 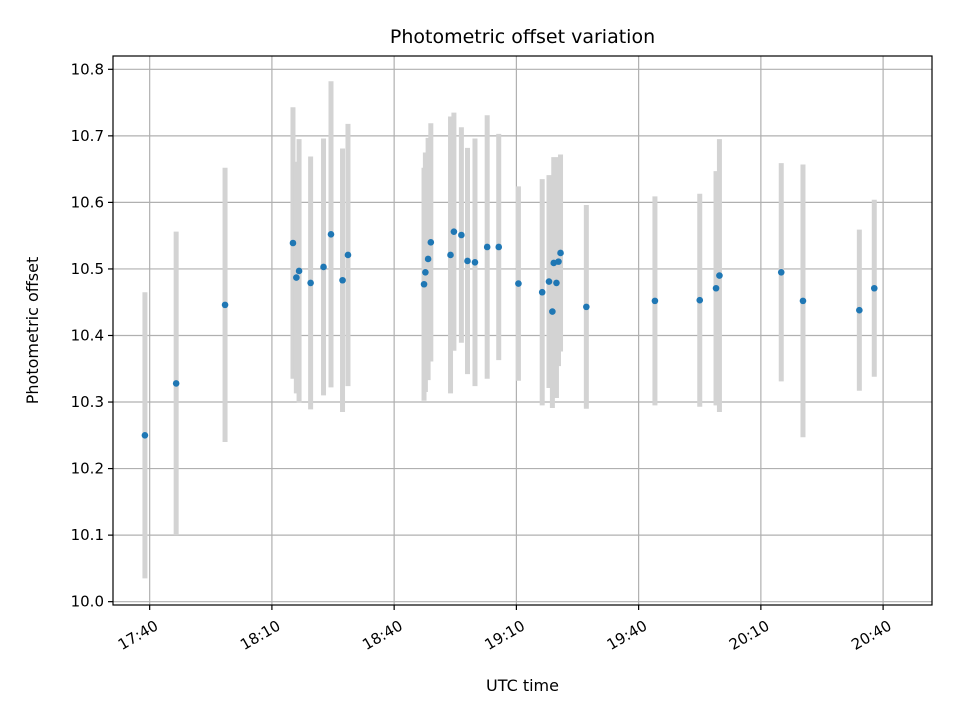 What do you see at coordinates (87, 602) in the screenshot?
I see `y-tick-label: 10.0` at bounding box center [87, 602].